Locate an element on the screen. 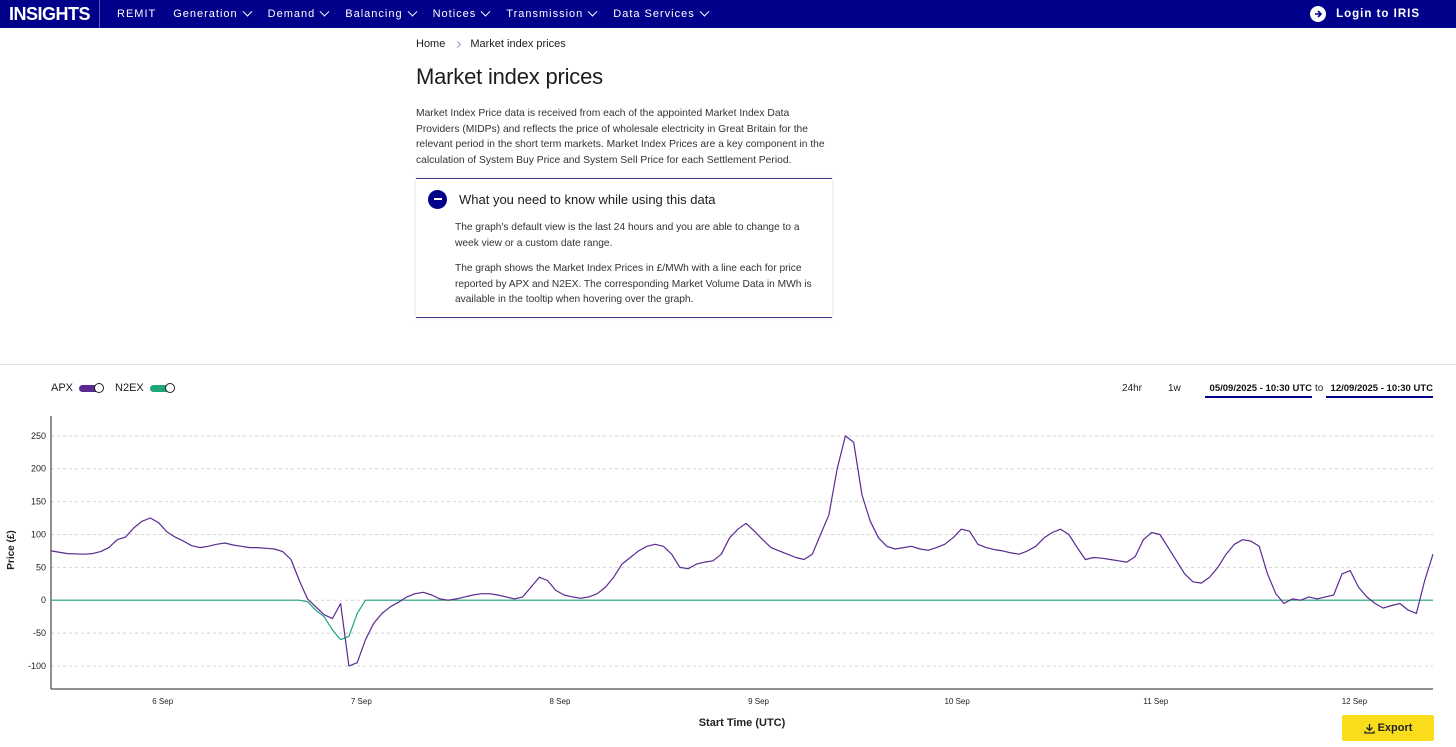  date-to-input: 12/09/2025 - 10:30 UTC is located at coordinates (1379, 390).